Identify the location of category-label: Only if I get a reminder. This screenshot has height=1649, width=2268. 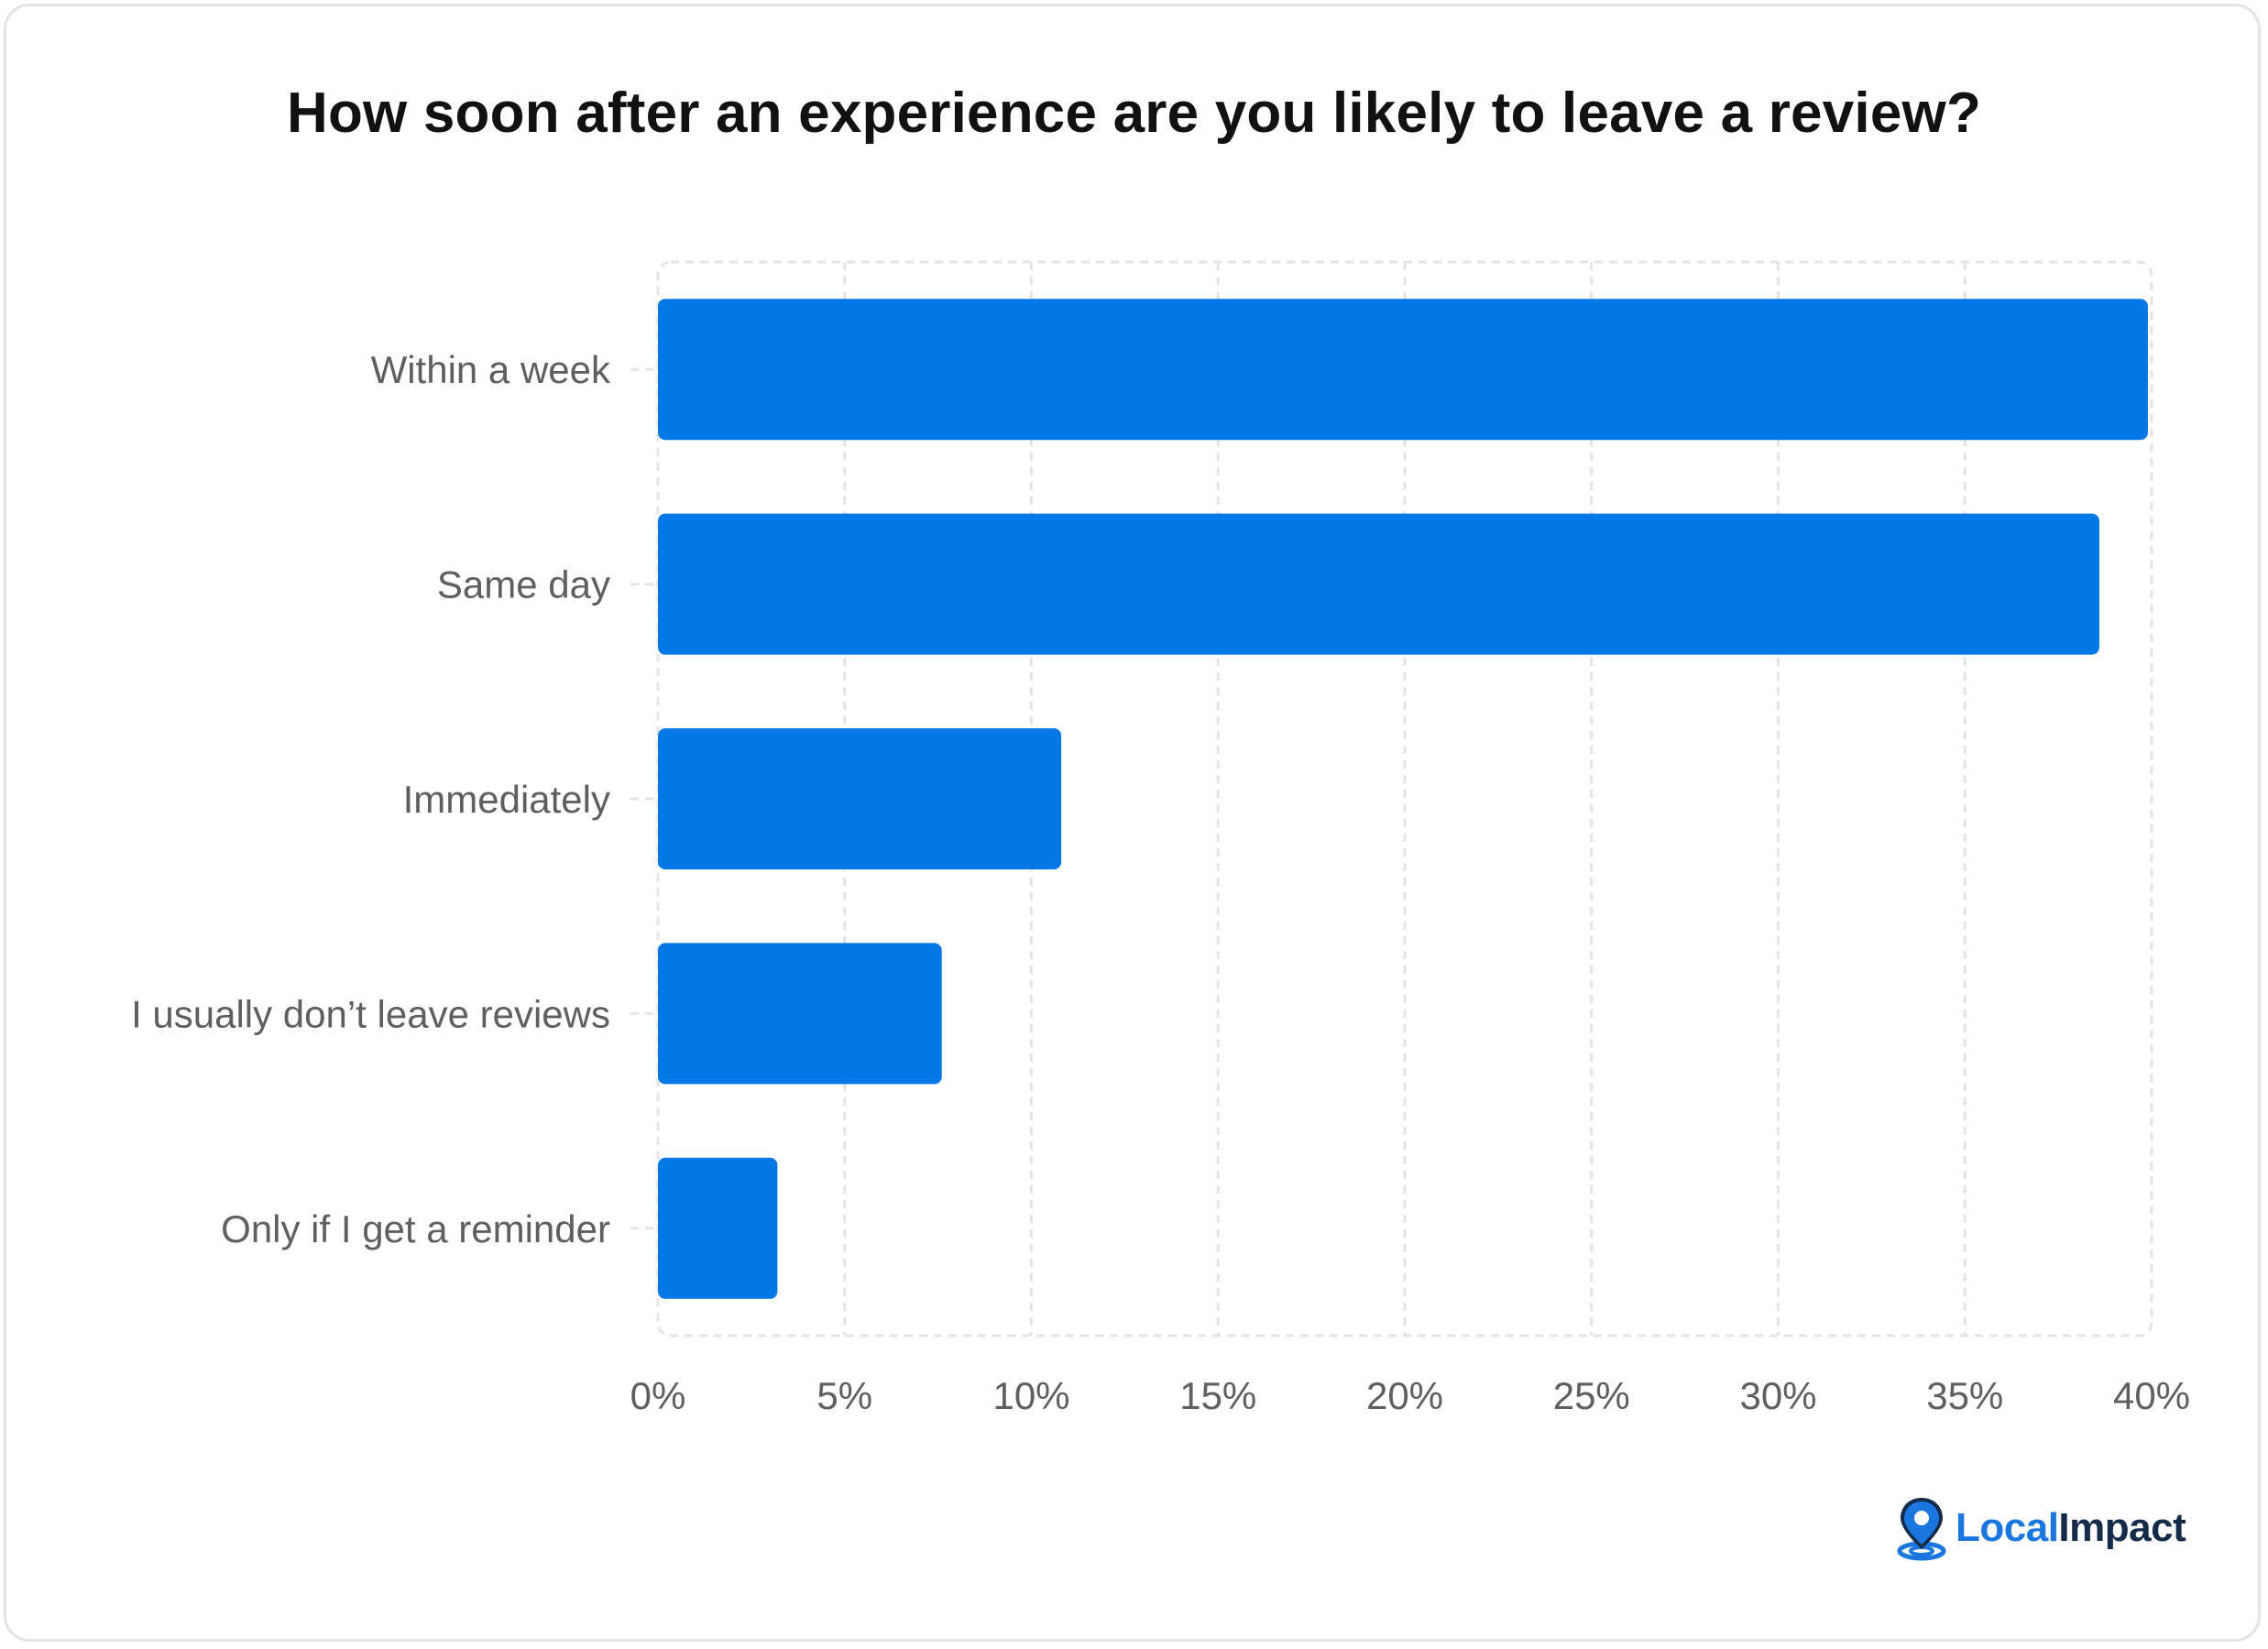
(415, 1228).